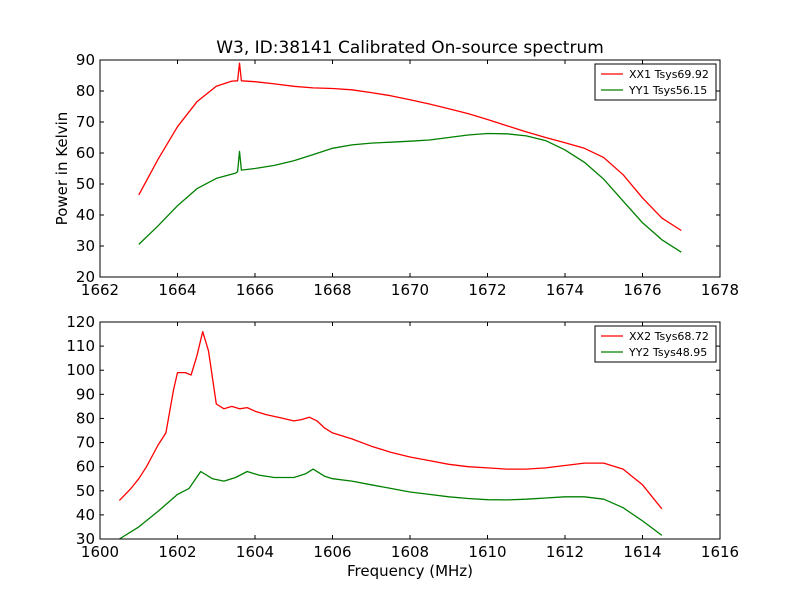 The width and height of the screenshot is (800, 600). What do you see at coordinates (177, 290) in the screenshot?
I see `x-tick-label: 1664` at bounding box center [177, 290].